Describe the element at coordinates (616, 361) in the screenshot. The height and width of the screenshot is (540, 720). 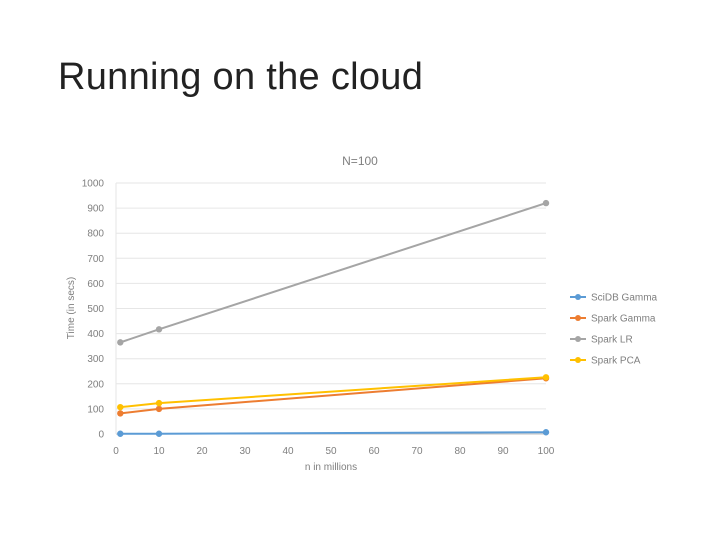
I see `legend-label: Spark PCA` at that location.